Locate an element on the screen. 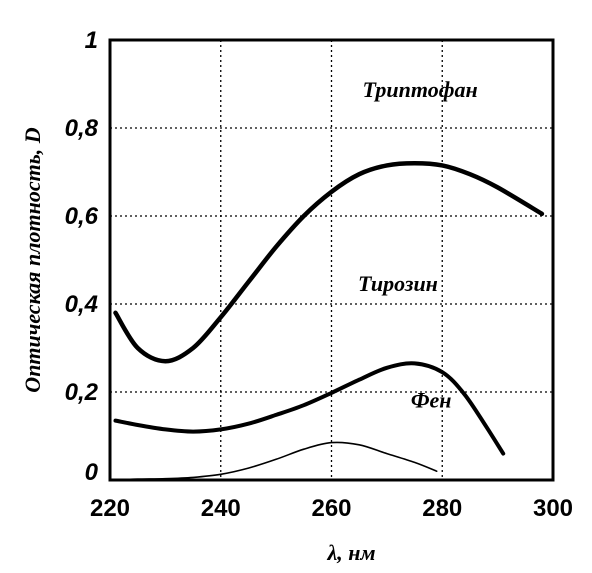 The height and width of the screenshot is (573, 592). series-label-phenylalanine: Фен is located at coordinates (431, 399).